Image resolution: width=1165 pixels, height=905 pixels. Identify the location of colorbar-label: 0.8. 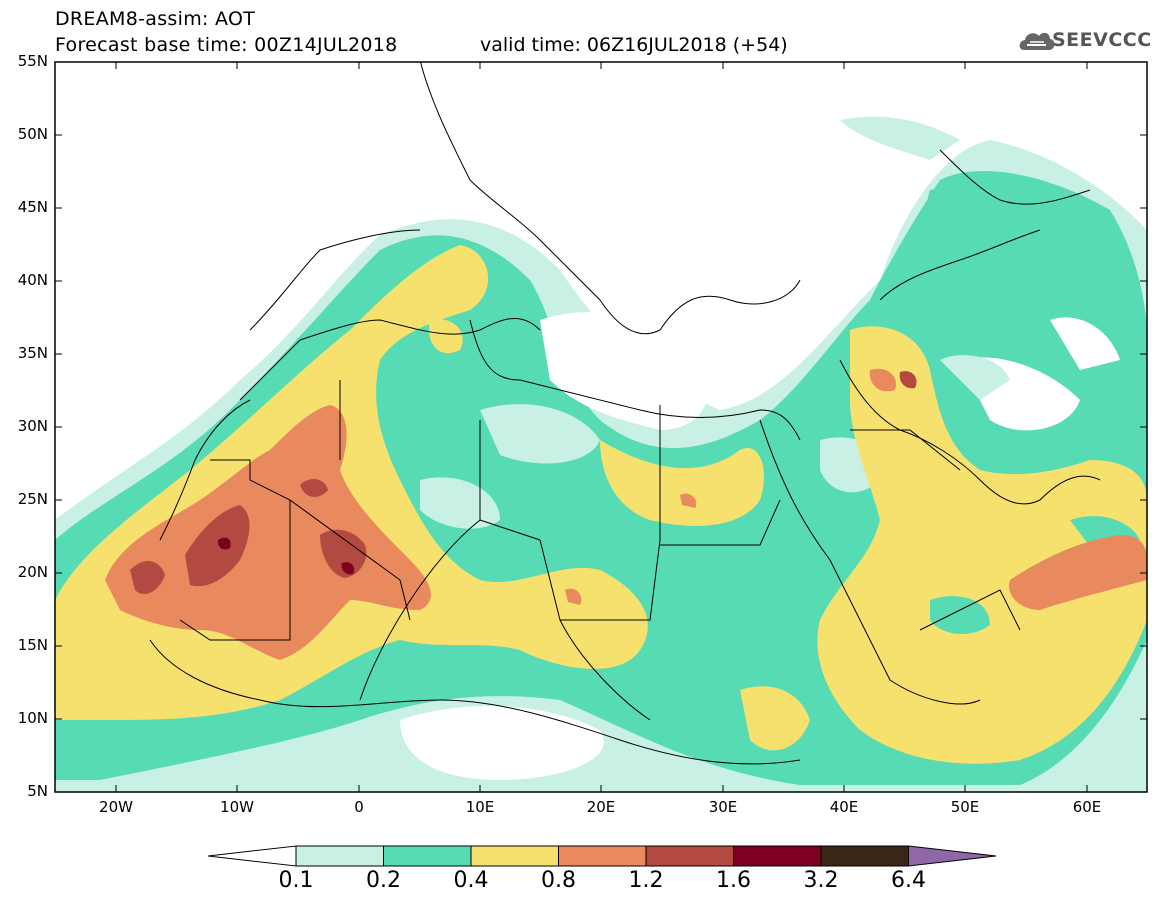
(558, 880).